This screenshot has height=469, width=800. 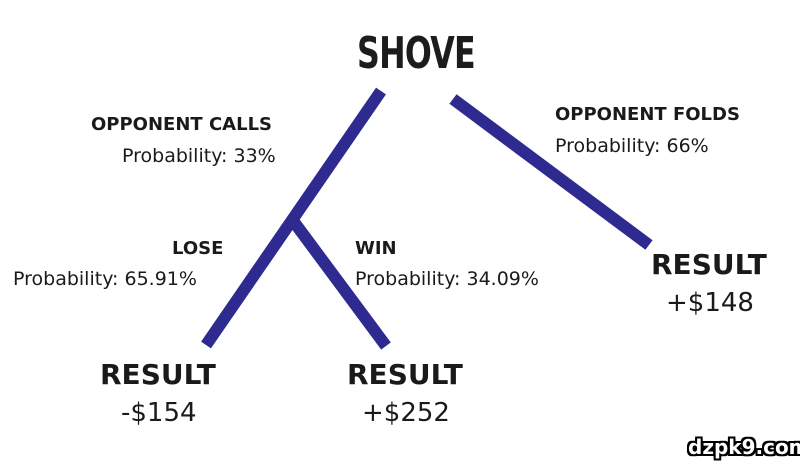 I want to click on watermark: dzpk9.com, so click(x=744, y=447).